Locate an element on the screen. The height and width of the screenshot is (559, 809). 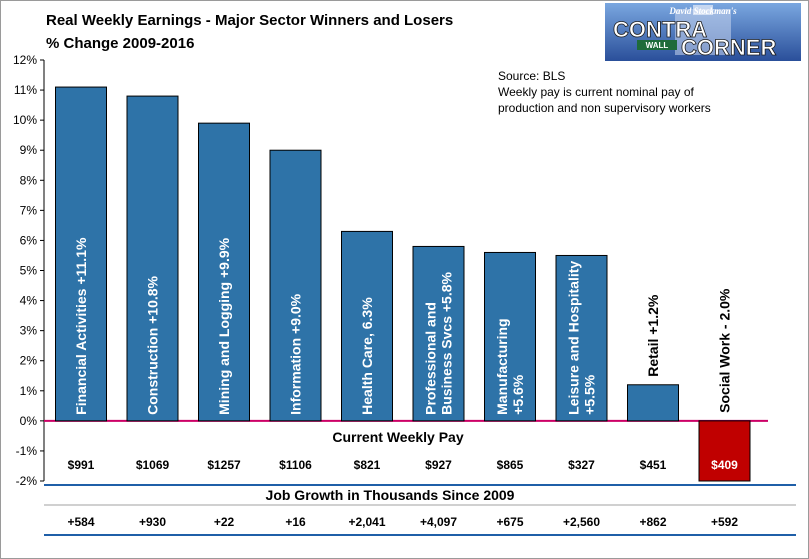
bar-label: Construction +10.8% is located at coordinates (153, 344).